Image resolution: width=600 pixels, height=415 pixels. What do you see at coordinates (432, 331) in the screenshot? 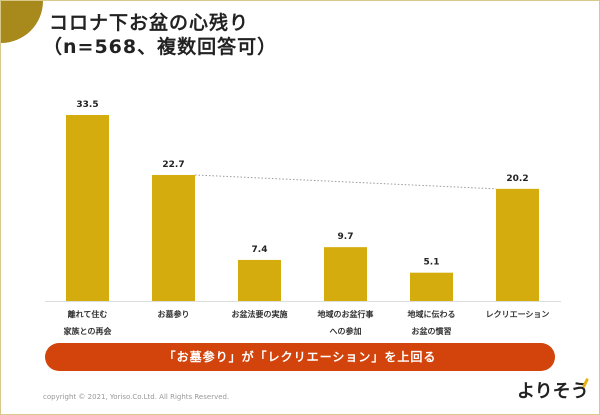
I see `category-label-4-1: お盆の慣習` at bounding box center [432, 331].